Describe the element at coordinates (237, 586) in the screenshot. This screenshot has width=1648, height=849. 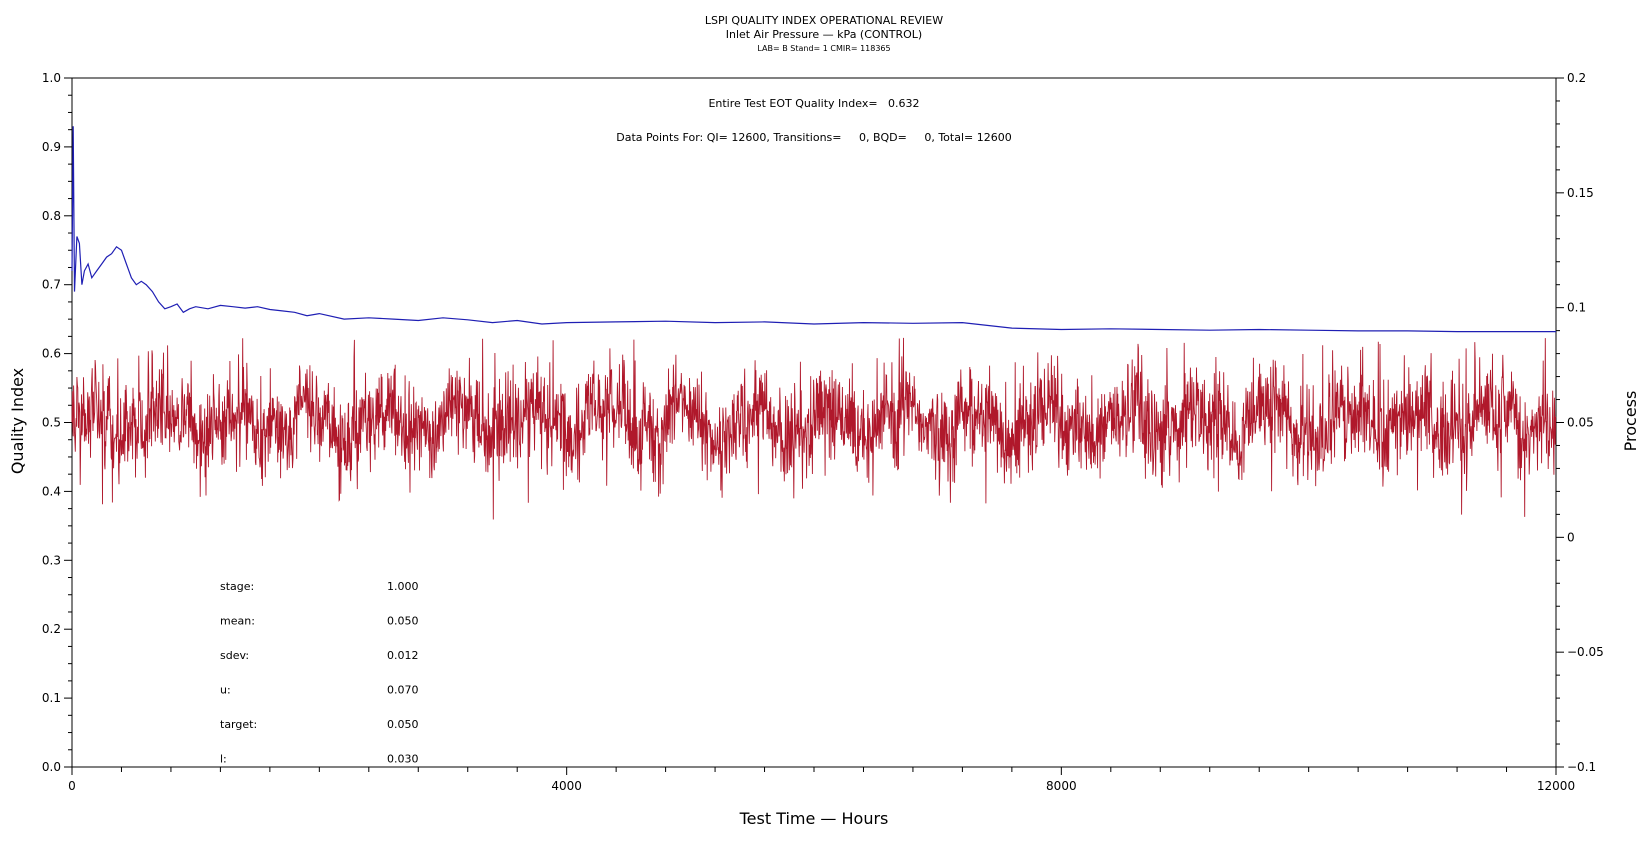
I see `stat-label: stage:` at that location.